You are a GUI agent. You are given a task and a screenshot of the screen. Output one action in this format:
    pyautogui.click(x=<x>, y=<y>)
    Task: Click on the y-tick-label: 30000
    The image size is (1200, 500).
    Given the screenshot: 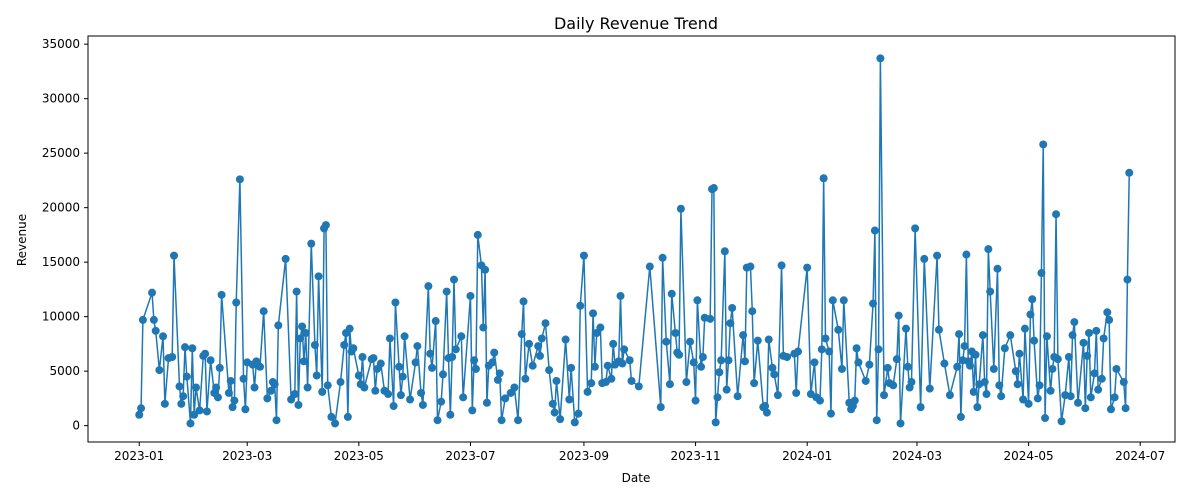 What is the action you would take?
    pyautogui.click(x=61, y=99)
    